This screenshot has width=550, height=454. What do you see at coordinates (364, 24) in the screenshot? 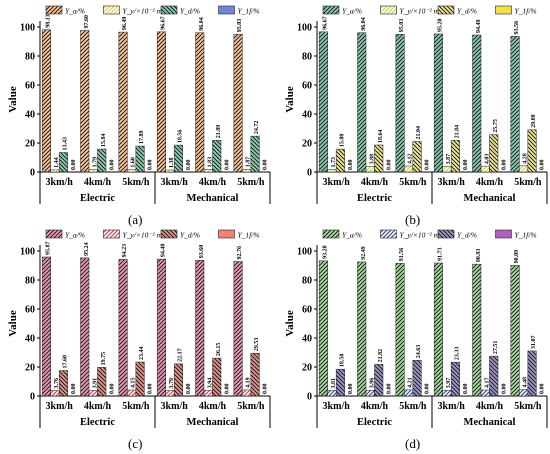
I see `data-label: 96.04` at bounding box center [364, 24].